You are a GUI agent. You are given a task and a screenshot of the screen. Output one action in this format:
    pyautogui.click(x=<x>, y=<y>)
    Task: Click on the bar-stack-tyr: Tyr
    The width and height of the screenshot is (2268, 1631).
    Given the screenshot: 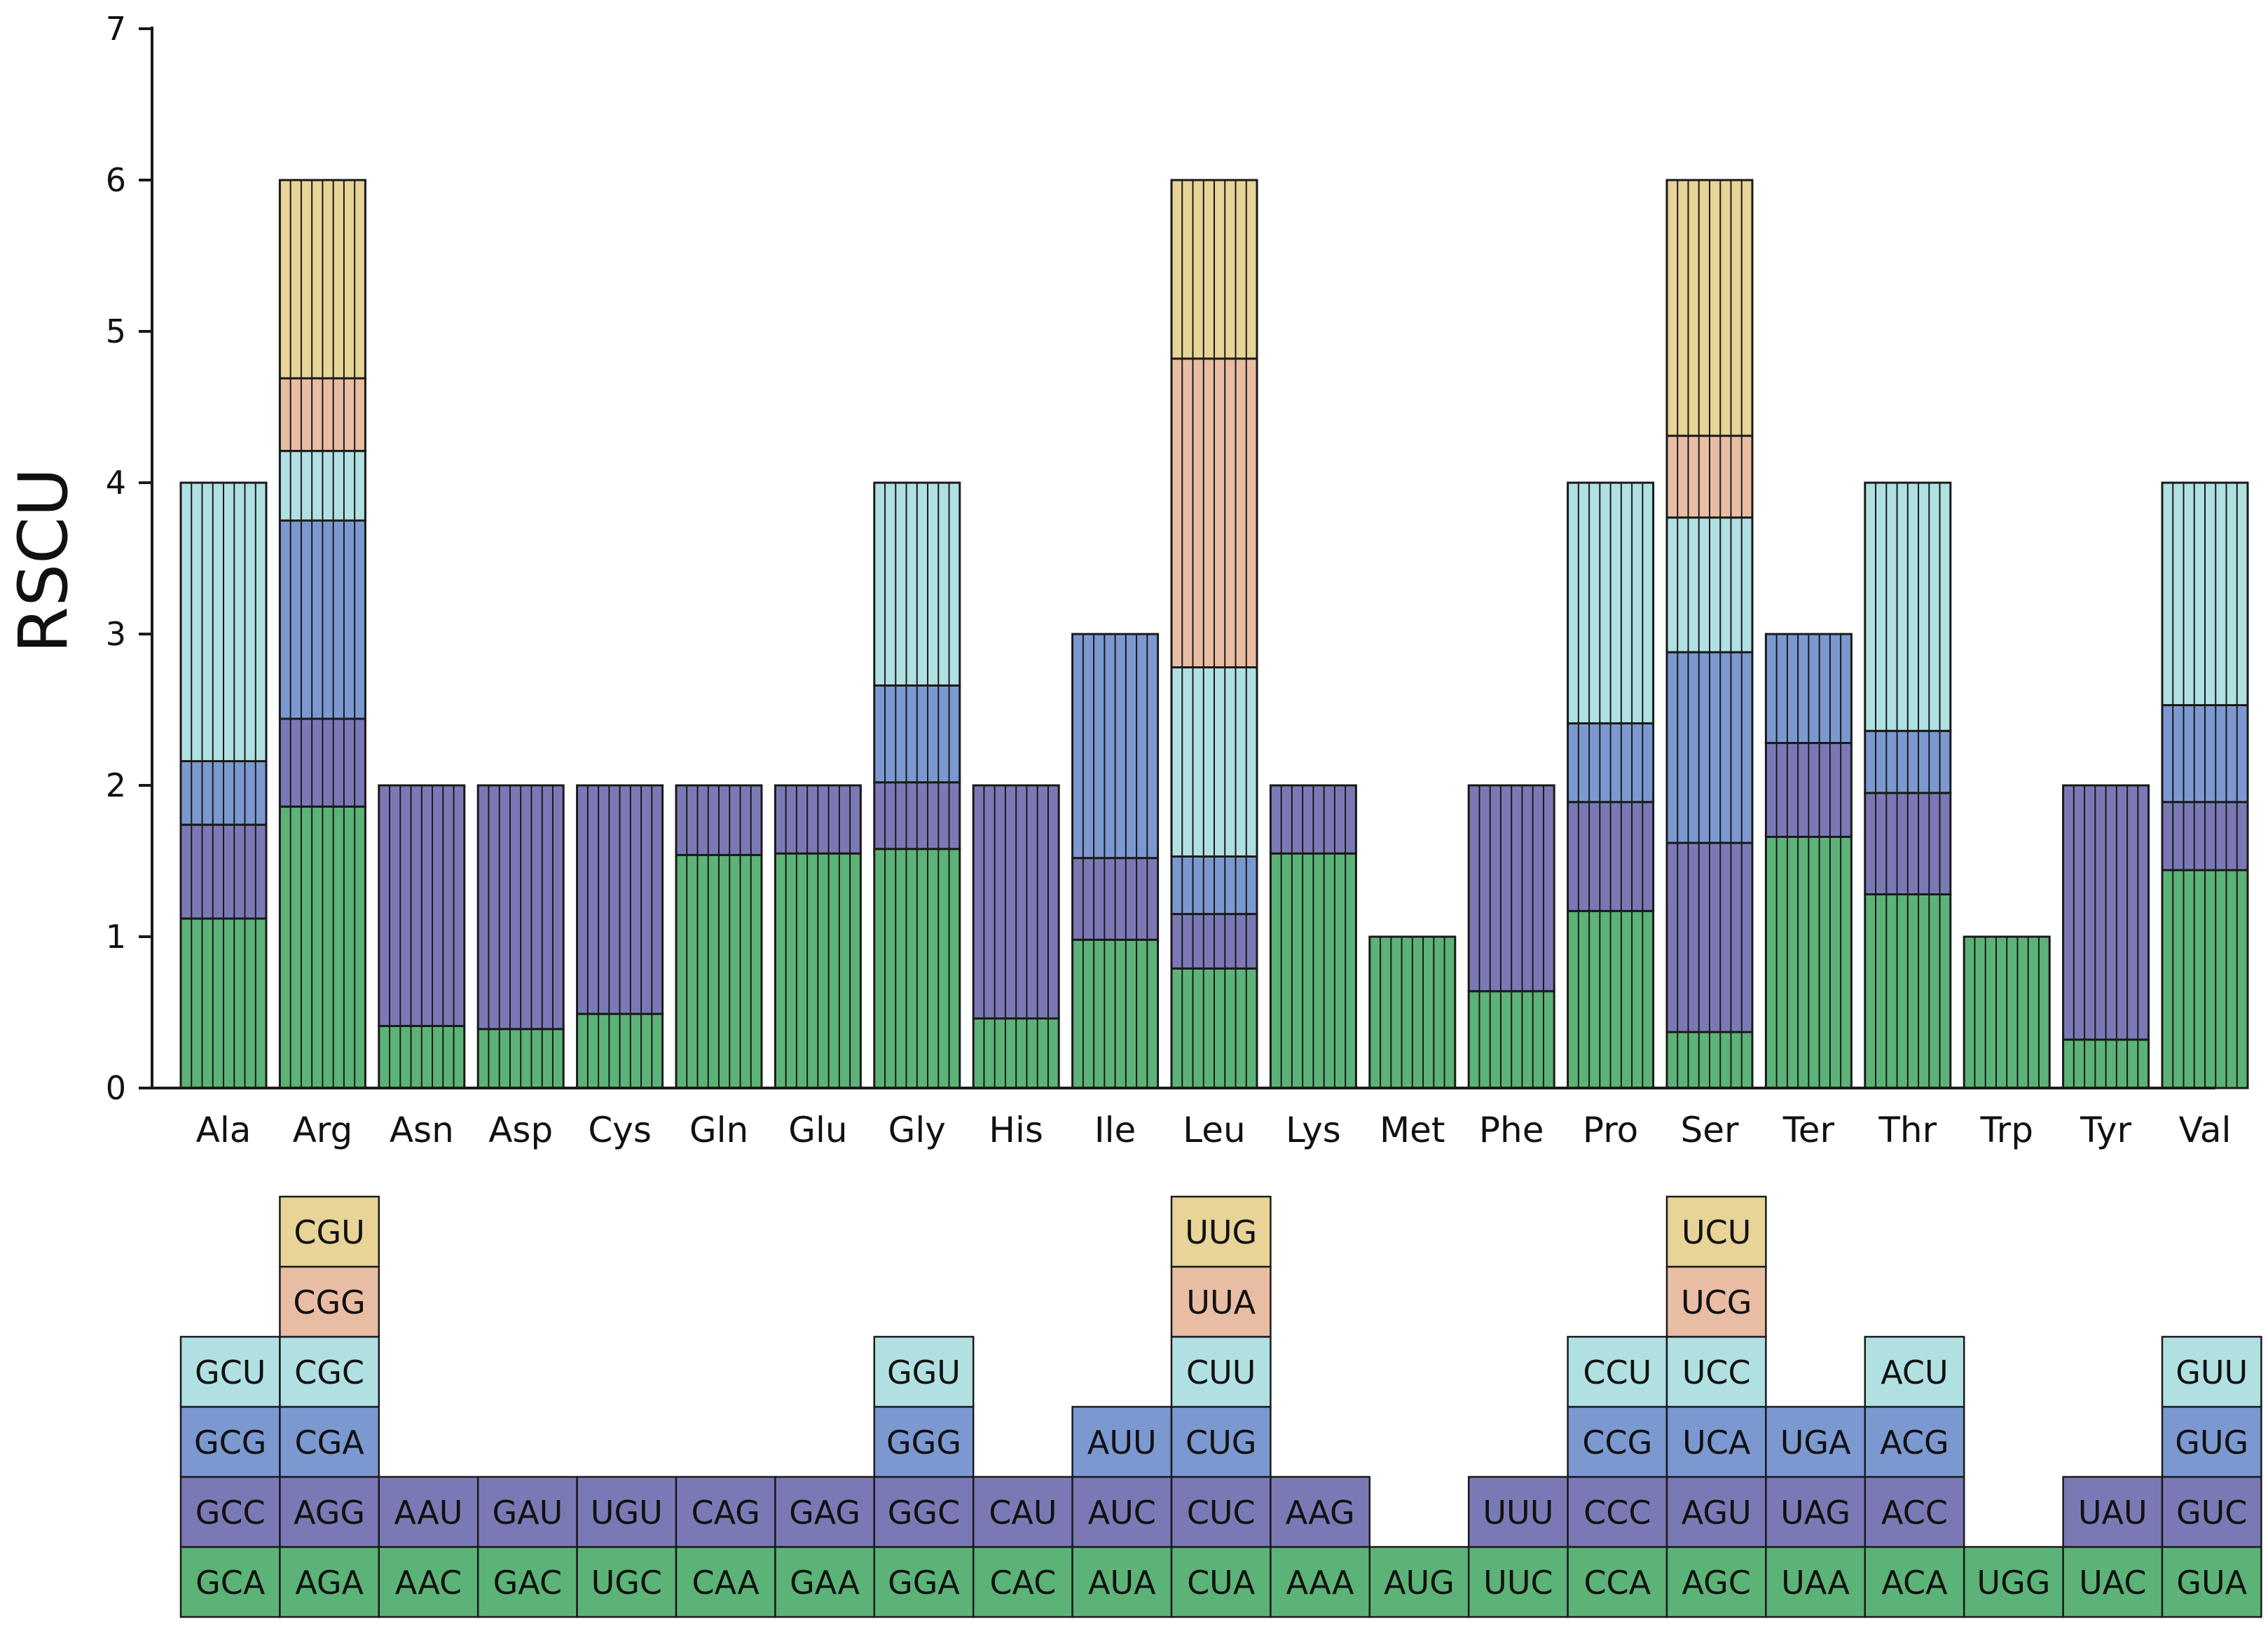 What is the action you would take?
    pyautogui.click(x=2106, y=967)
    